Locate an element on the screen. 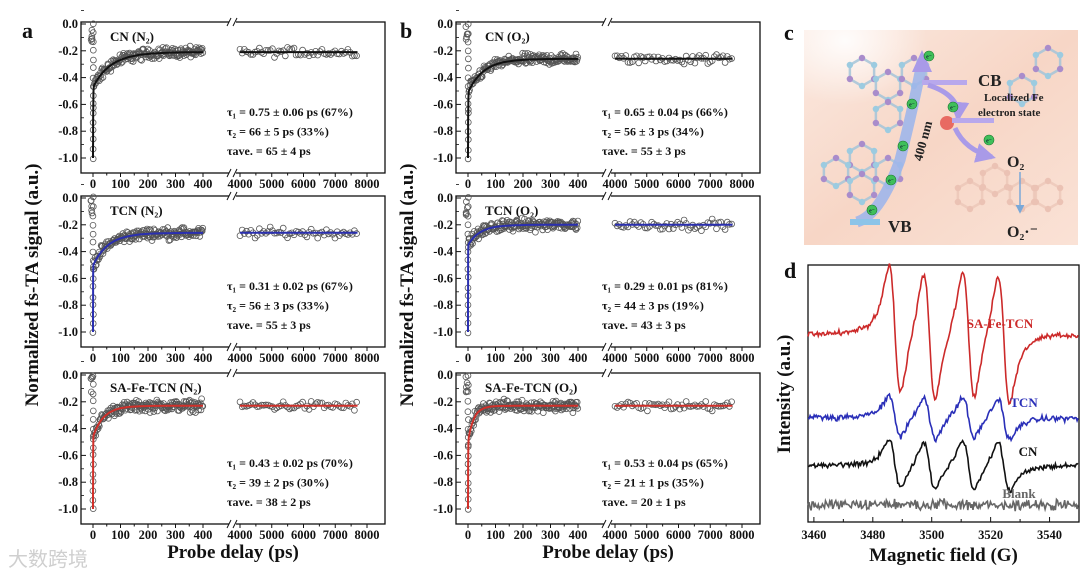  vb-label: VB is located at coordinates (900, 226).